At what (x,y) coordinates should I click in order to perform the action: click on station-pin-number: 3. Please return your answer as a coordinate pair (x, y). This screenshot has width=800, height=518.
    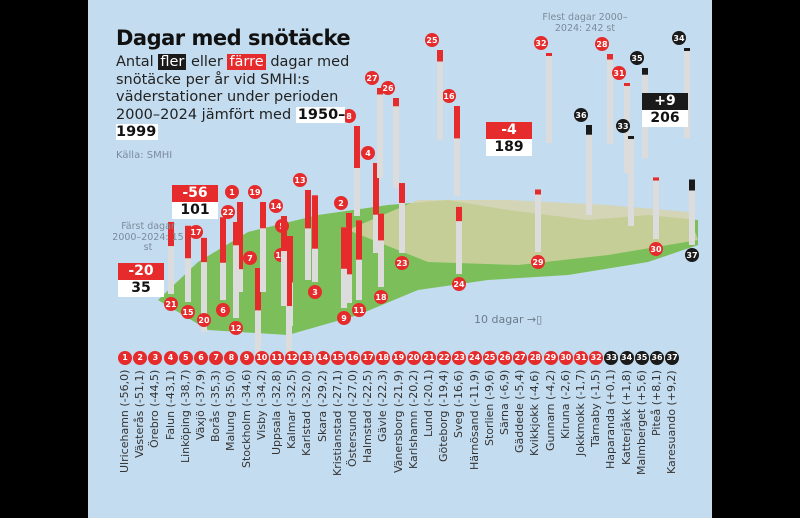
    Looking at the image, I should click on (315, 292).